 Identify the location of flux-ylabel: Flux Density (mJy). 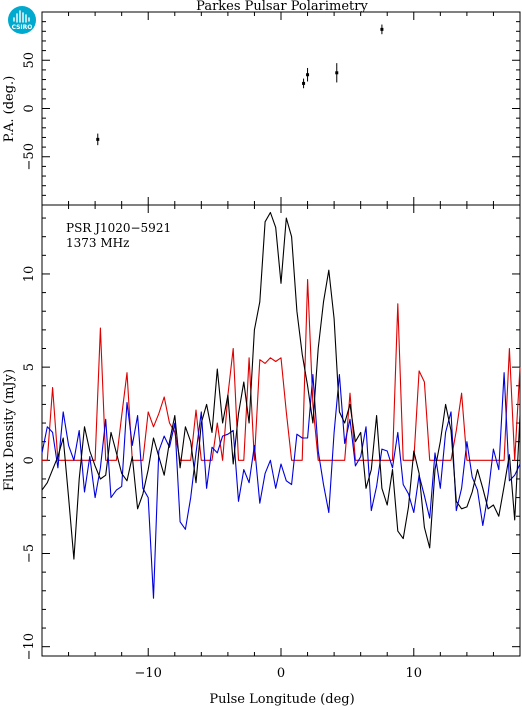
(9, 430).